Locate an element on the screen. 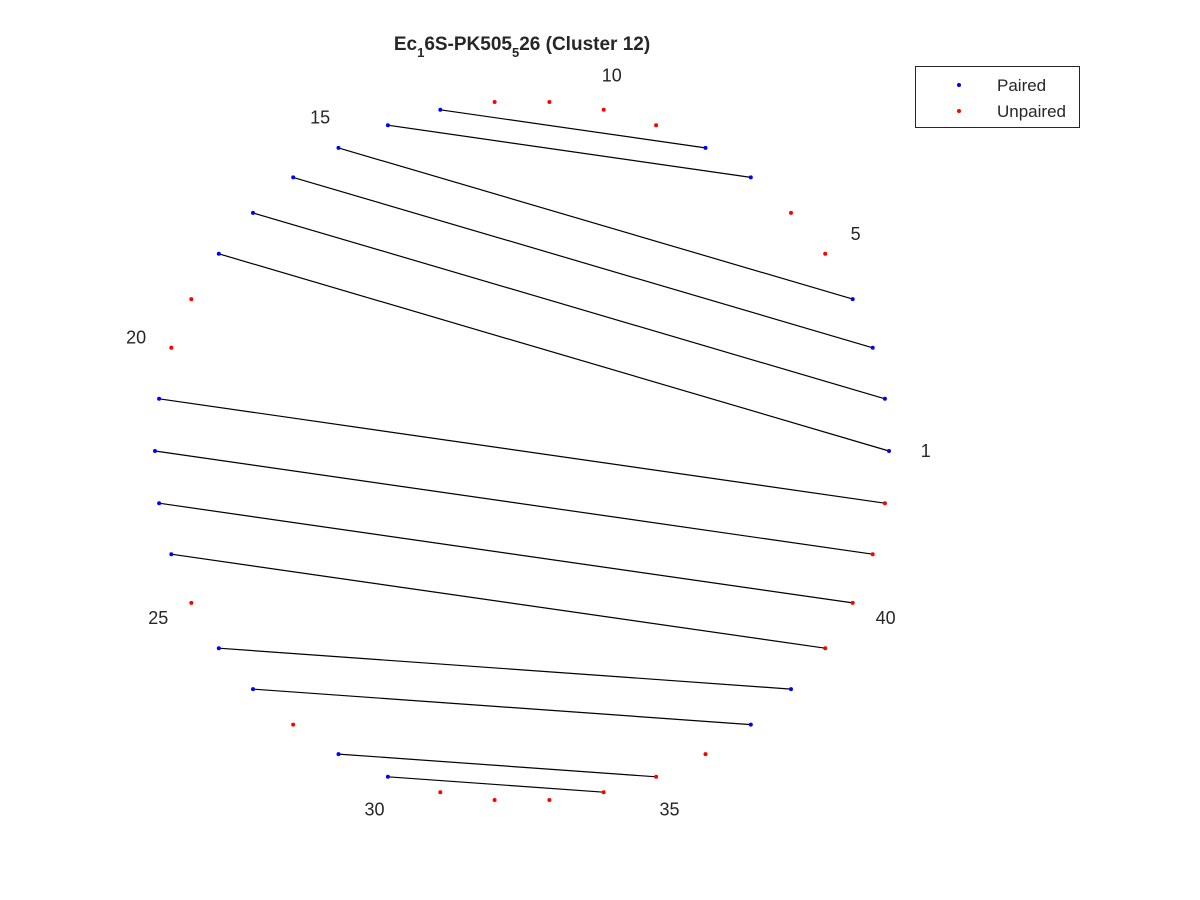 Image resolution: width=1200 pixels, height=900 pixels. position-label-30: 30 is located at coordinates (374, 809).